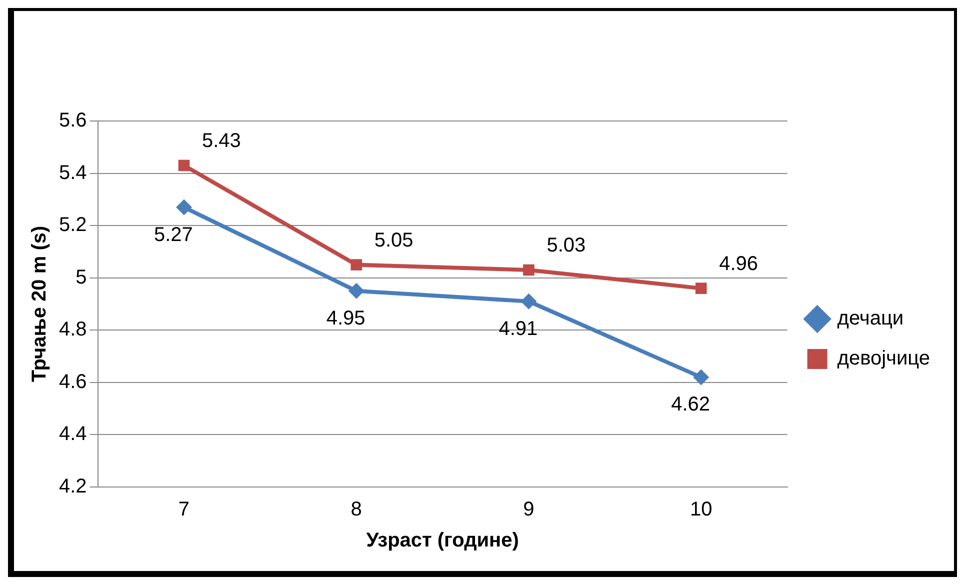 This screenshot has height=584, width=964. What do you see at coordinates (690, 405) in the screenshot?
I see `data-label: 4.62` at bounding box center [690, 405].